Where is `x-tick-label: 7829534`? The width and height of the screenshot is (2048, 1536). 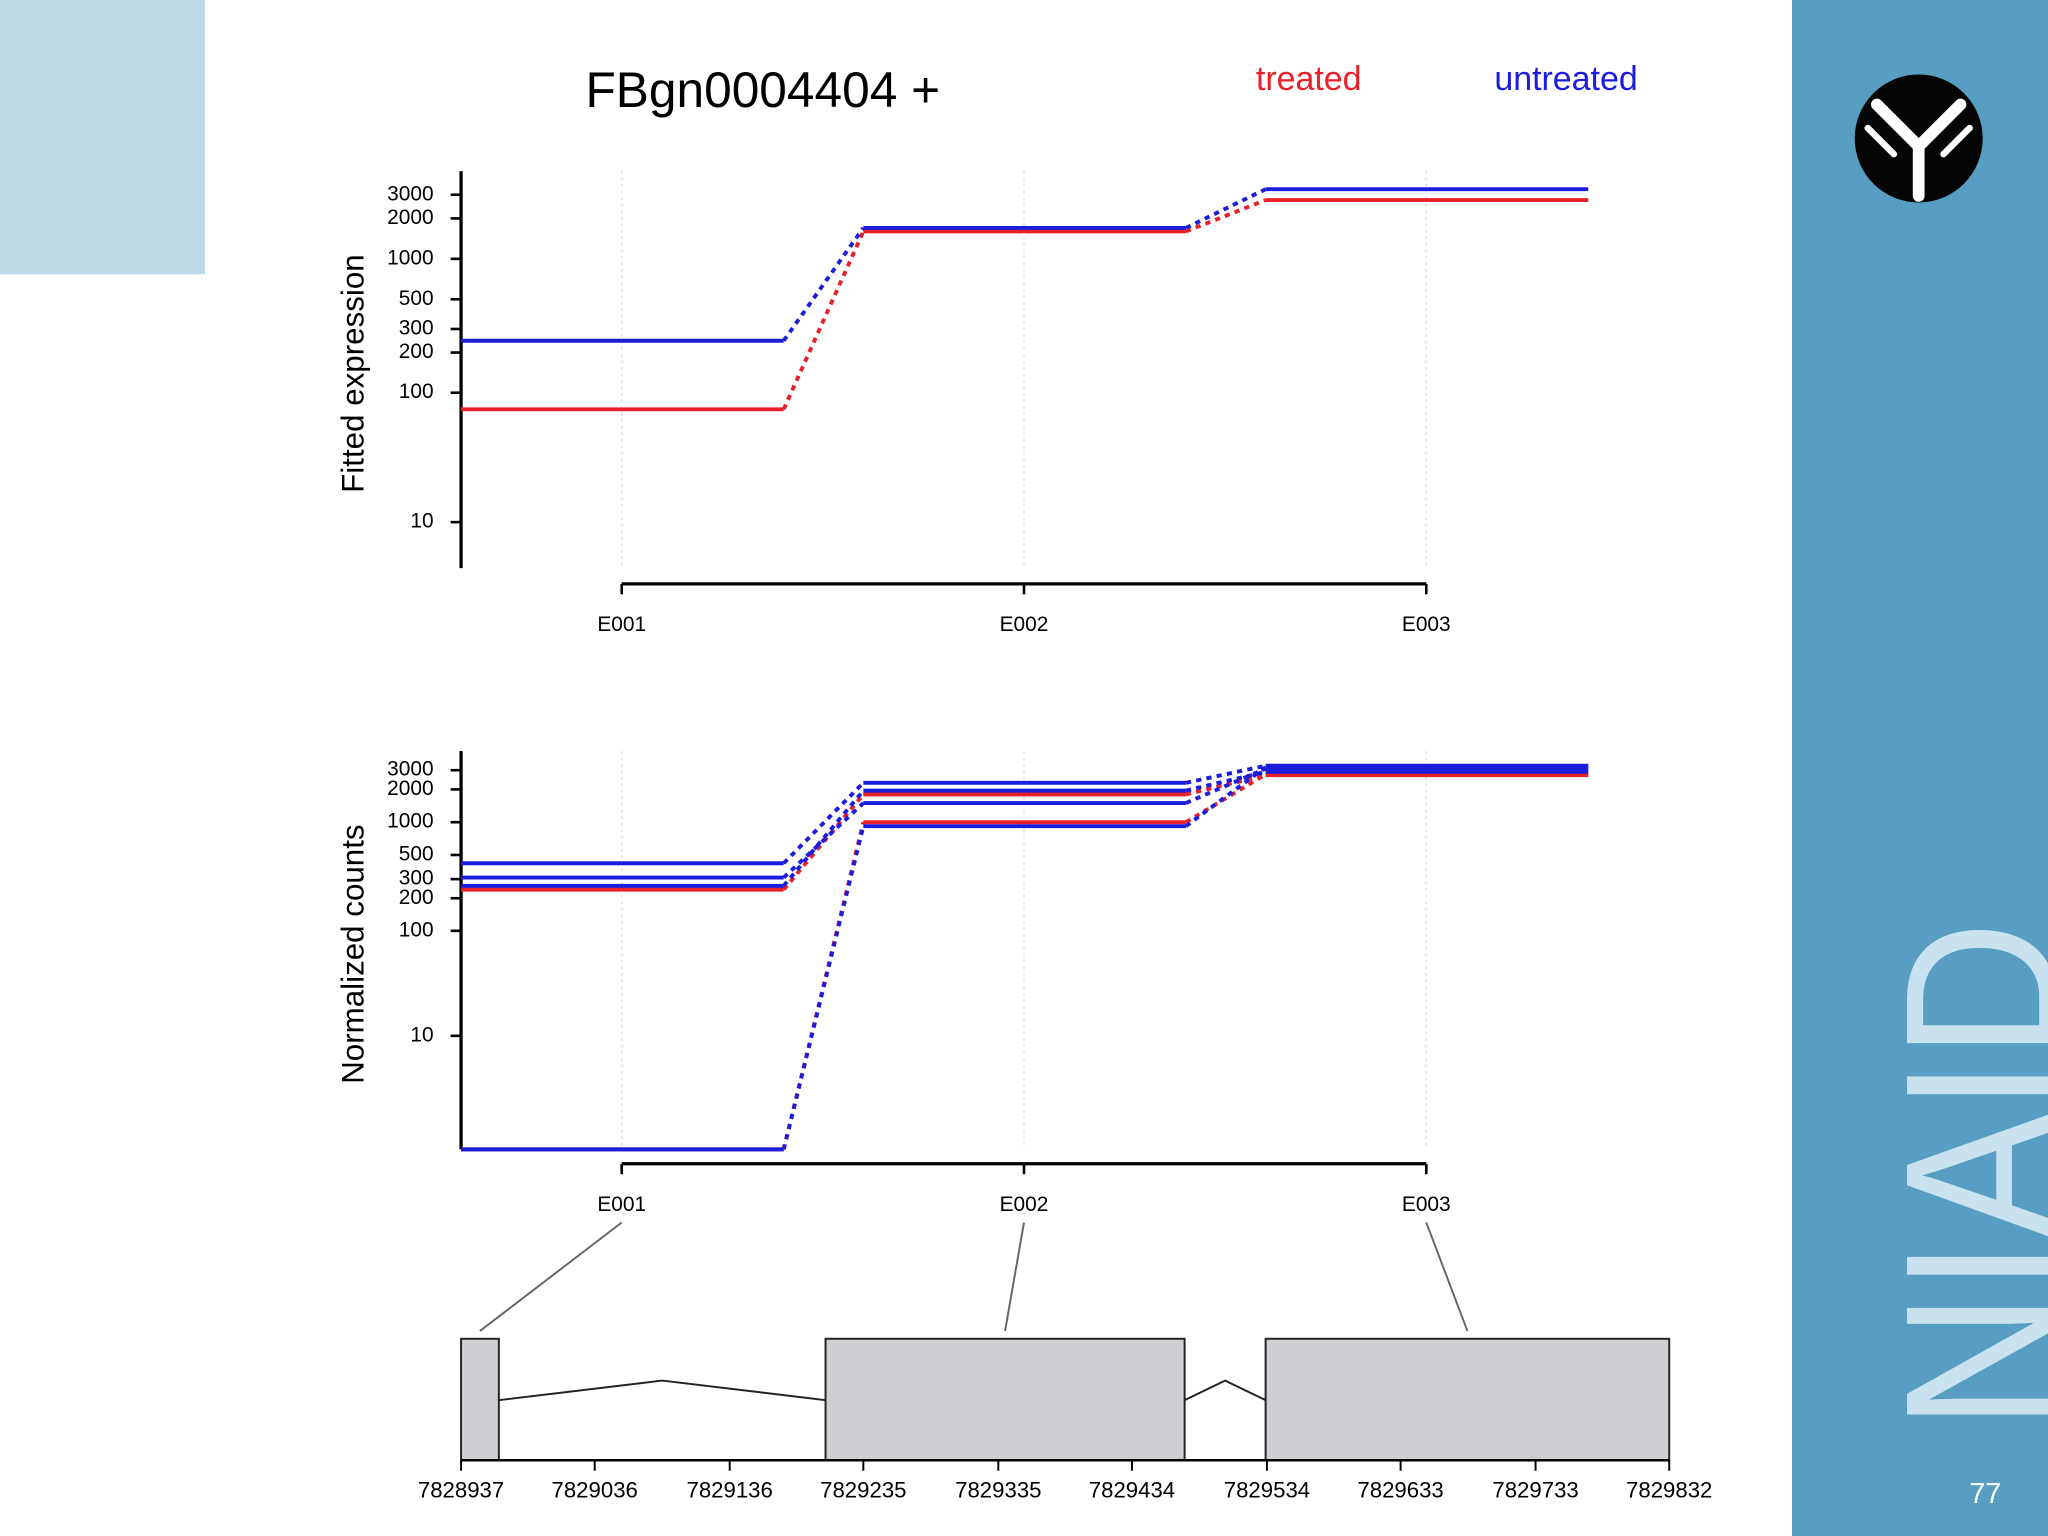 x-tick-label: 7829534 is located at coordinates (1267, 1489).